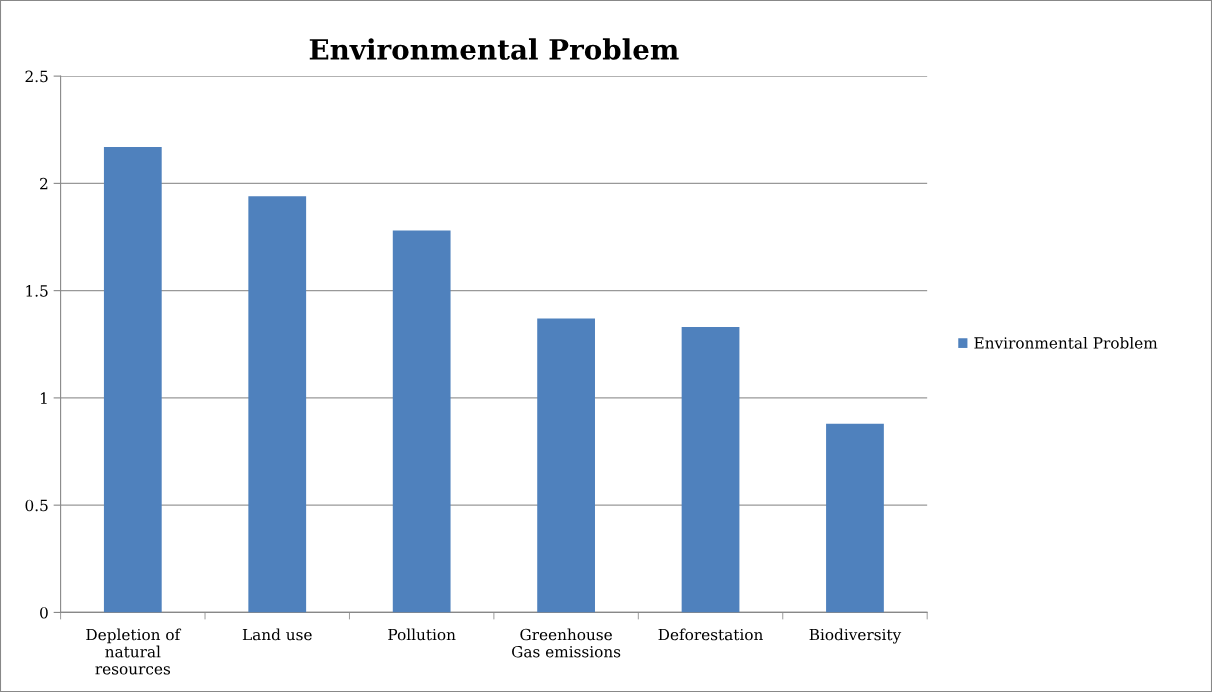  Describe the element at coordinates (277, 634) in the screenshot. I see `x-tick-label: Land use` at that location.